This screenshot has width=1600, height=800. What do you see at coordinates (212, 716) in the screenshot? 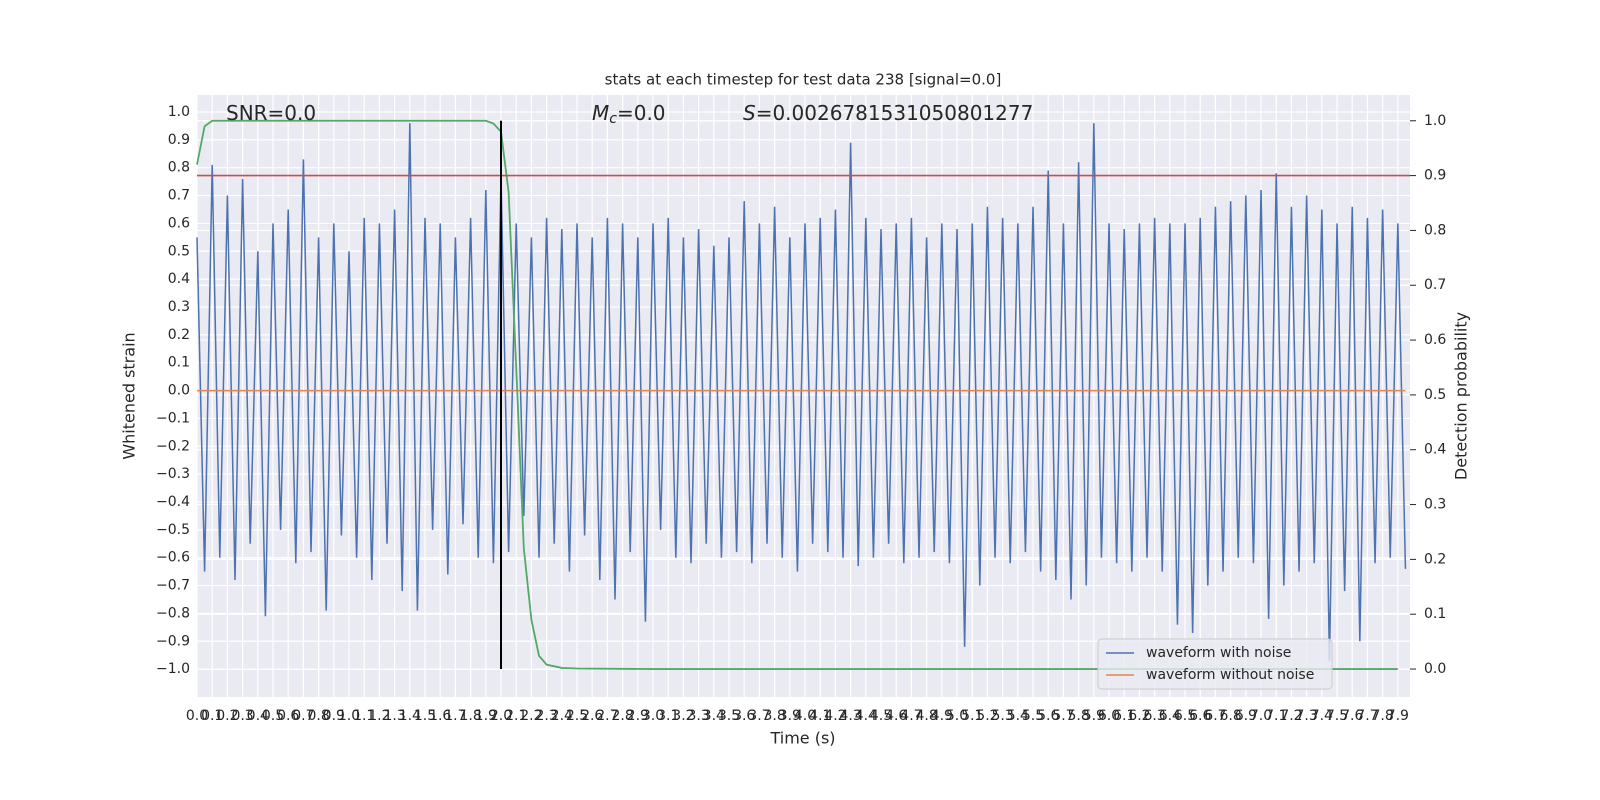
I see `x-tick-label: 0.1` at bounding box center [212, 716].